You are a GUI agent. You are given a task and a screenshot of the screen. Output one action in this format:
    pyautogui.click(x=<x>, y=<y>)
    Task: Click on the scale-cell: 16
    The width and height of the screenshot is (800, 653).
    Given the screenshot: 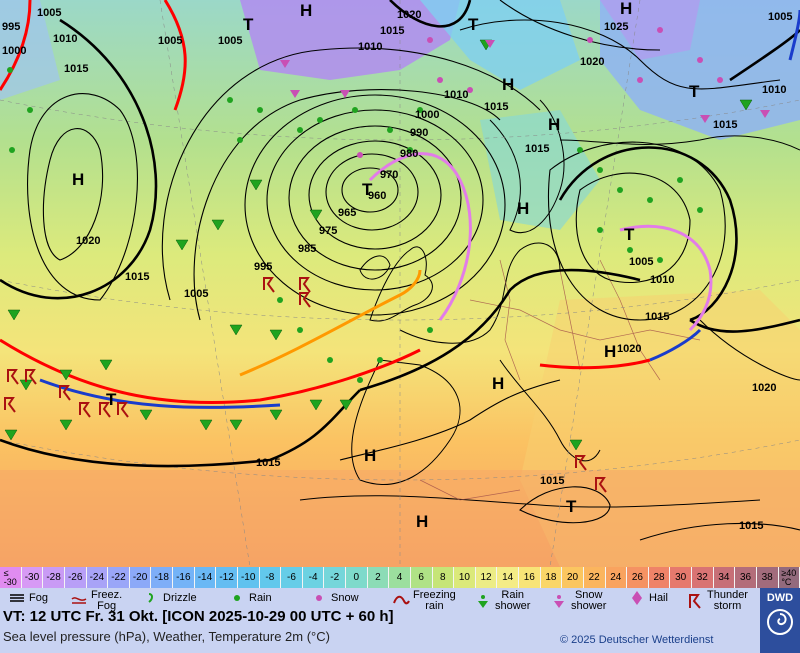 What is the action you would take?
    pyautogui.click(x=530, y=577)
    